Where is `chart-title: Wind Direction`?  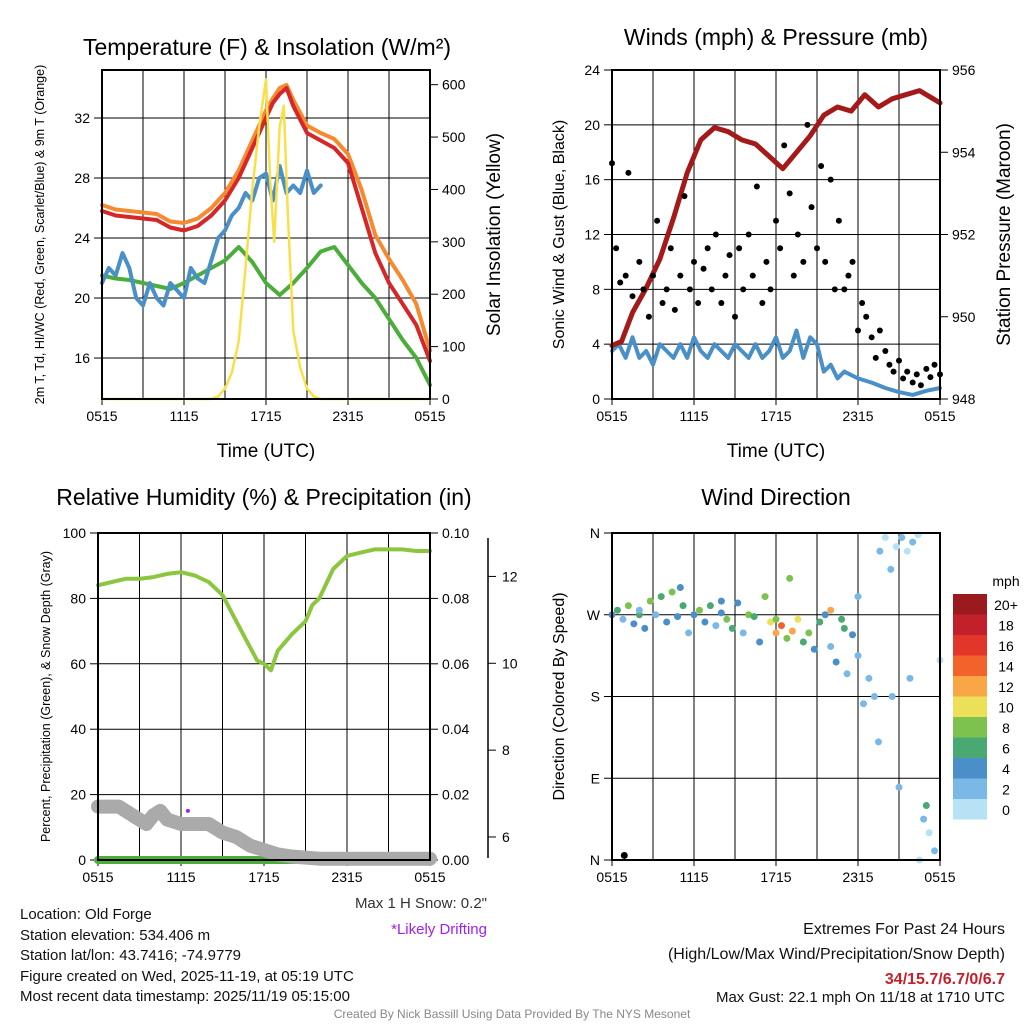 chart-title: Wind Direction is located at coordinates (776, 497).